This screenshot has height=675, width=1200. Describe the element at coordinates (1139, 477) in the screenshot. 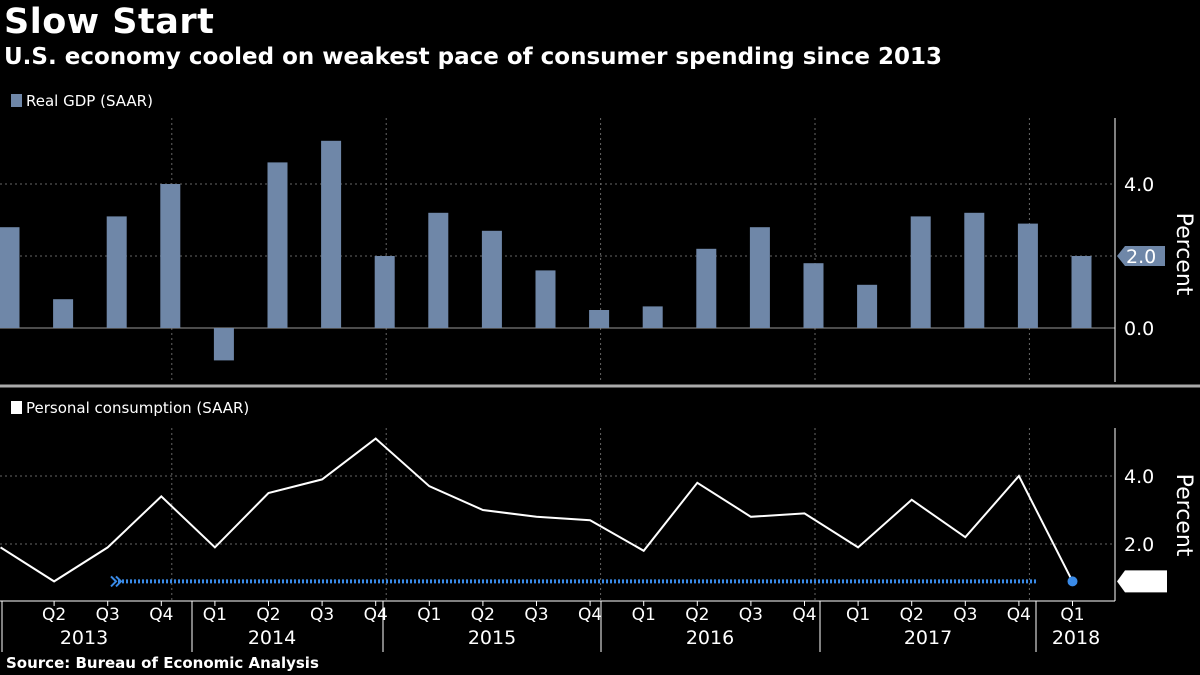

I see `pce-ytick-label: 4.0` at that location.